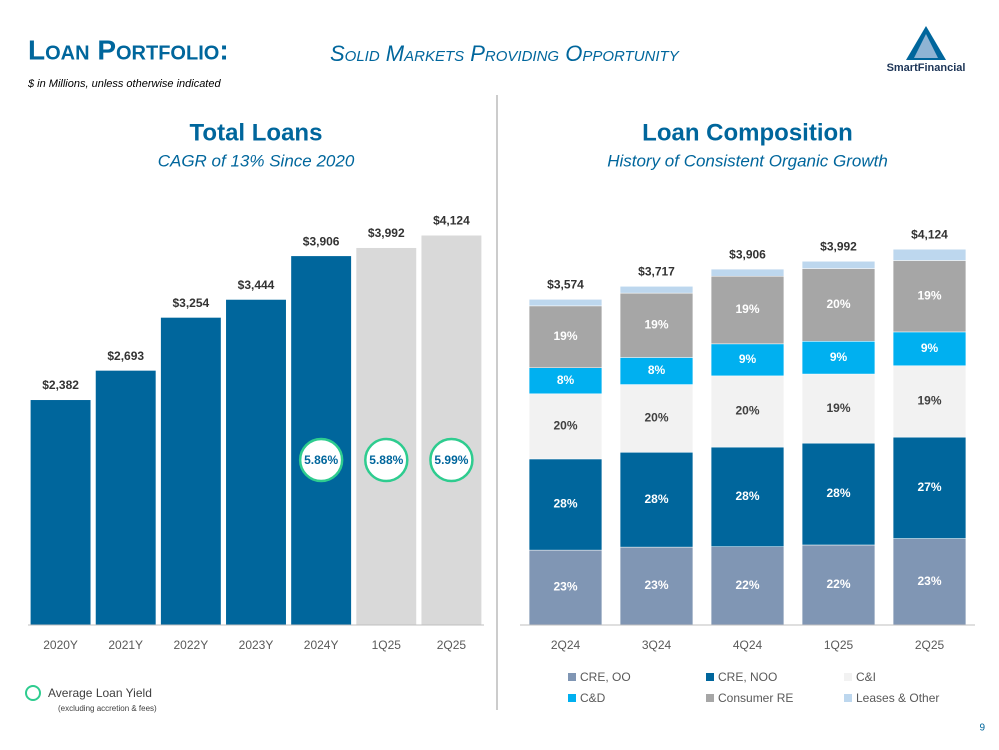 The image size is (999, 750). Describe the element at coordinates (747, 132) in the screenshot. I see `chart-title: Loan Composition` at that location.